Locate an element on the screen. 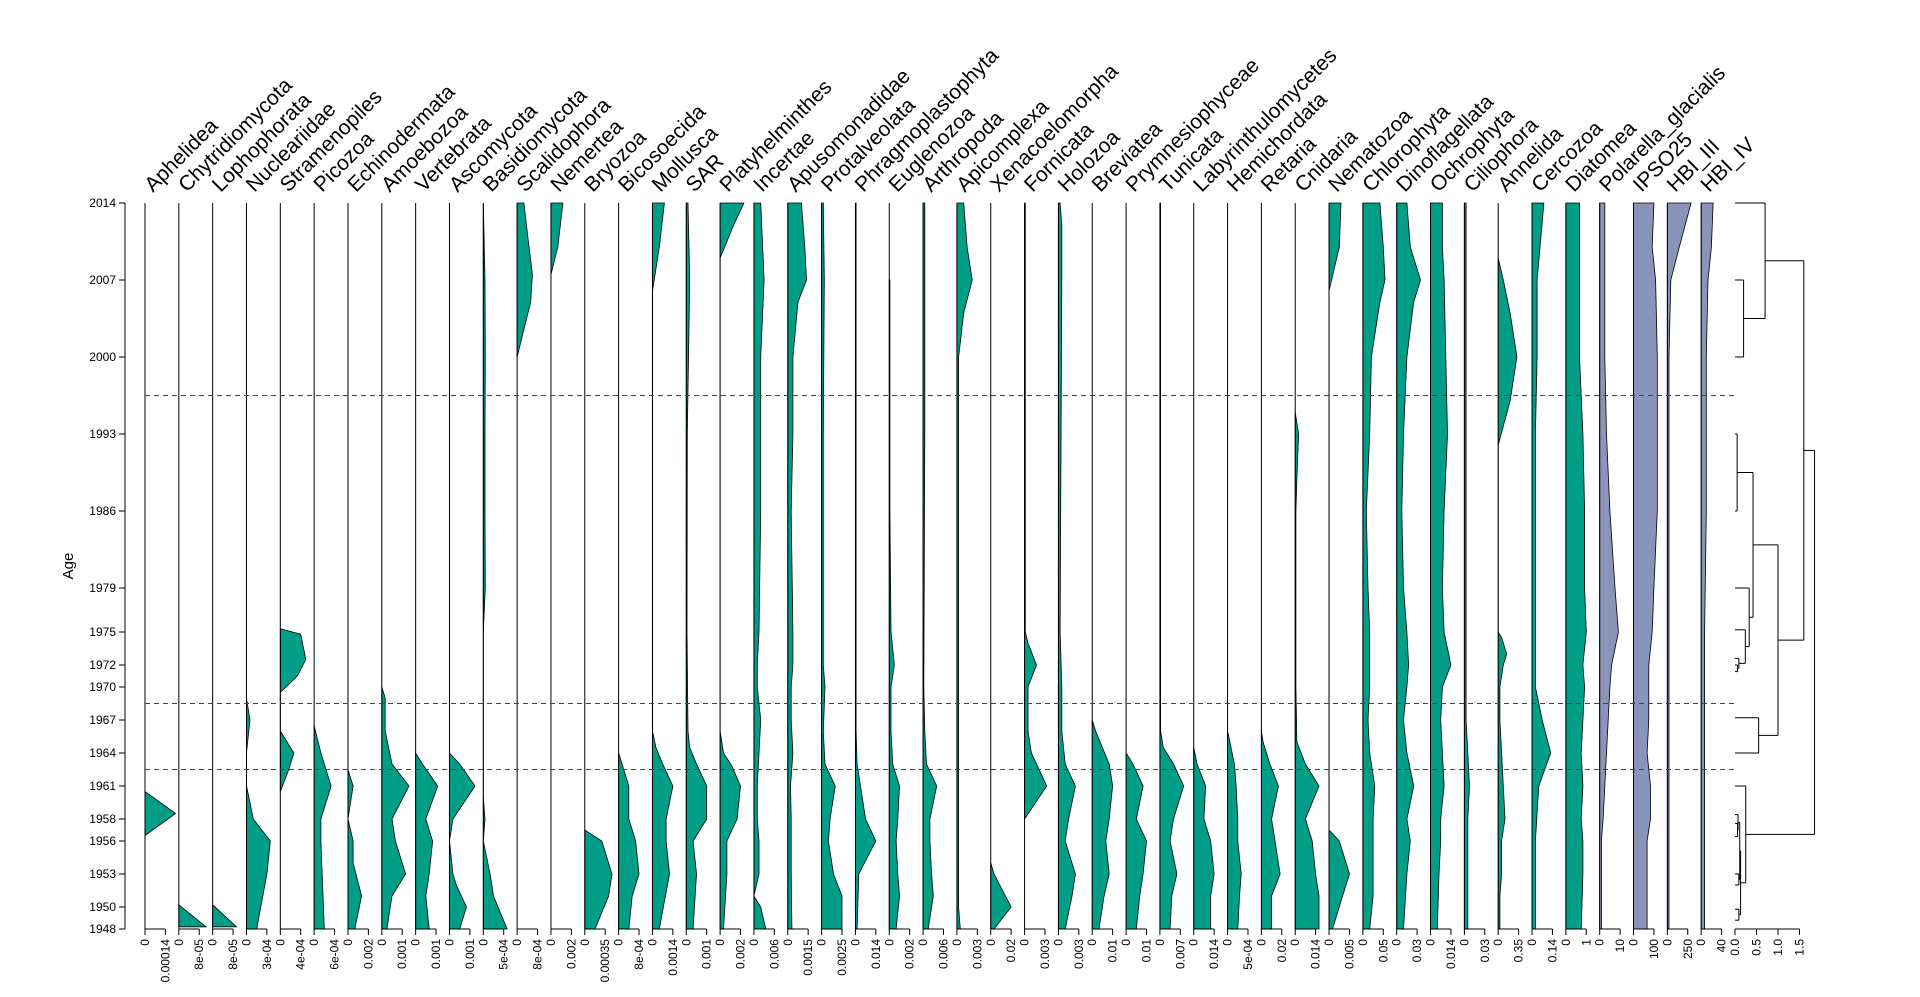 This screenshot has width=1920, height=997. dendro-tick-label-3: 1.5 is located at coordinates (1800, 947).